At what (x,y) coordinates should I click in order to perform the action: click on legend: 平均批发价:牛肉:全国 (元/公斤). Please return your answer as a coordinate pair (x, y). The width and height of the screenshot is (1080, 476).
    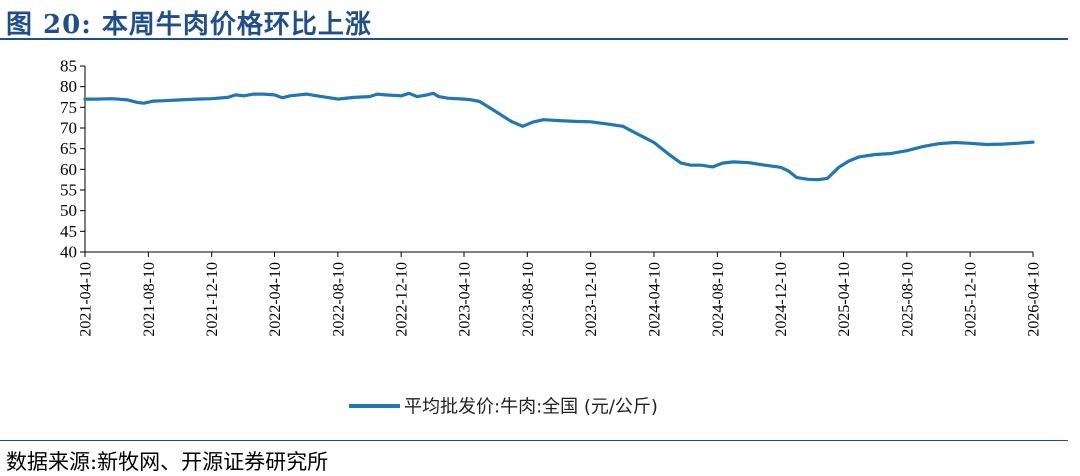
    Looking at the image, I should click on (503, 407).